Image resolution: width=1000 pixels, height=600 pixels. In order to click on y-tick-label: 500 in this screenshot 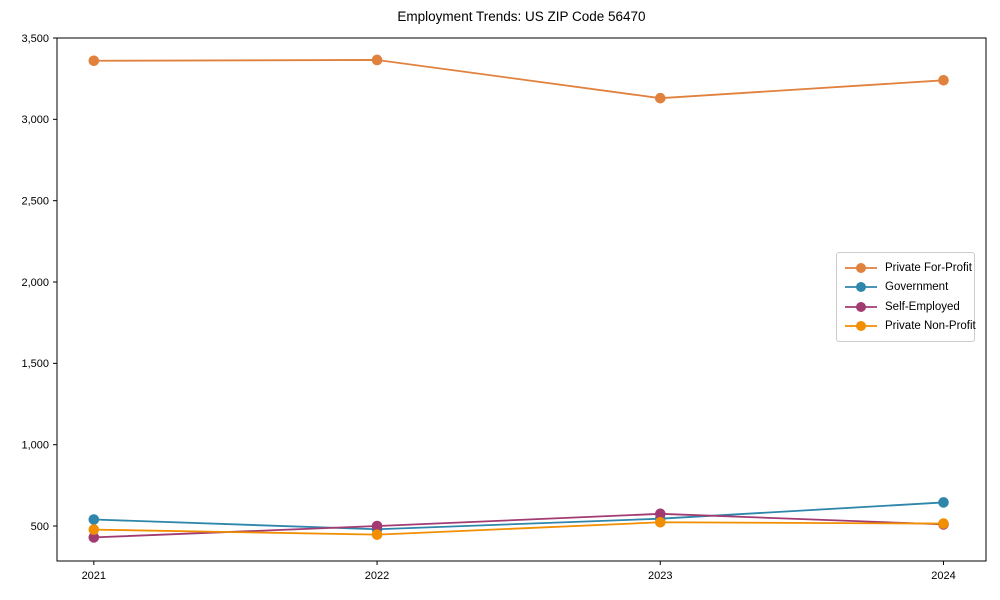, I will do `click(40, 527)`.